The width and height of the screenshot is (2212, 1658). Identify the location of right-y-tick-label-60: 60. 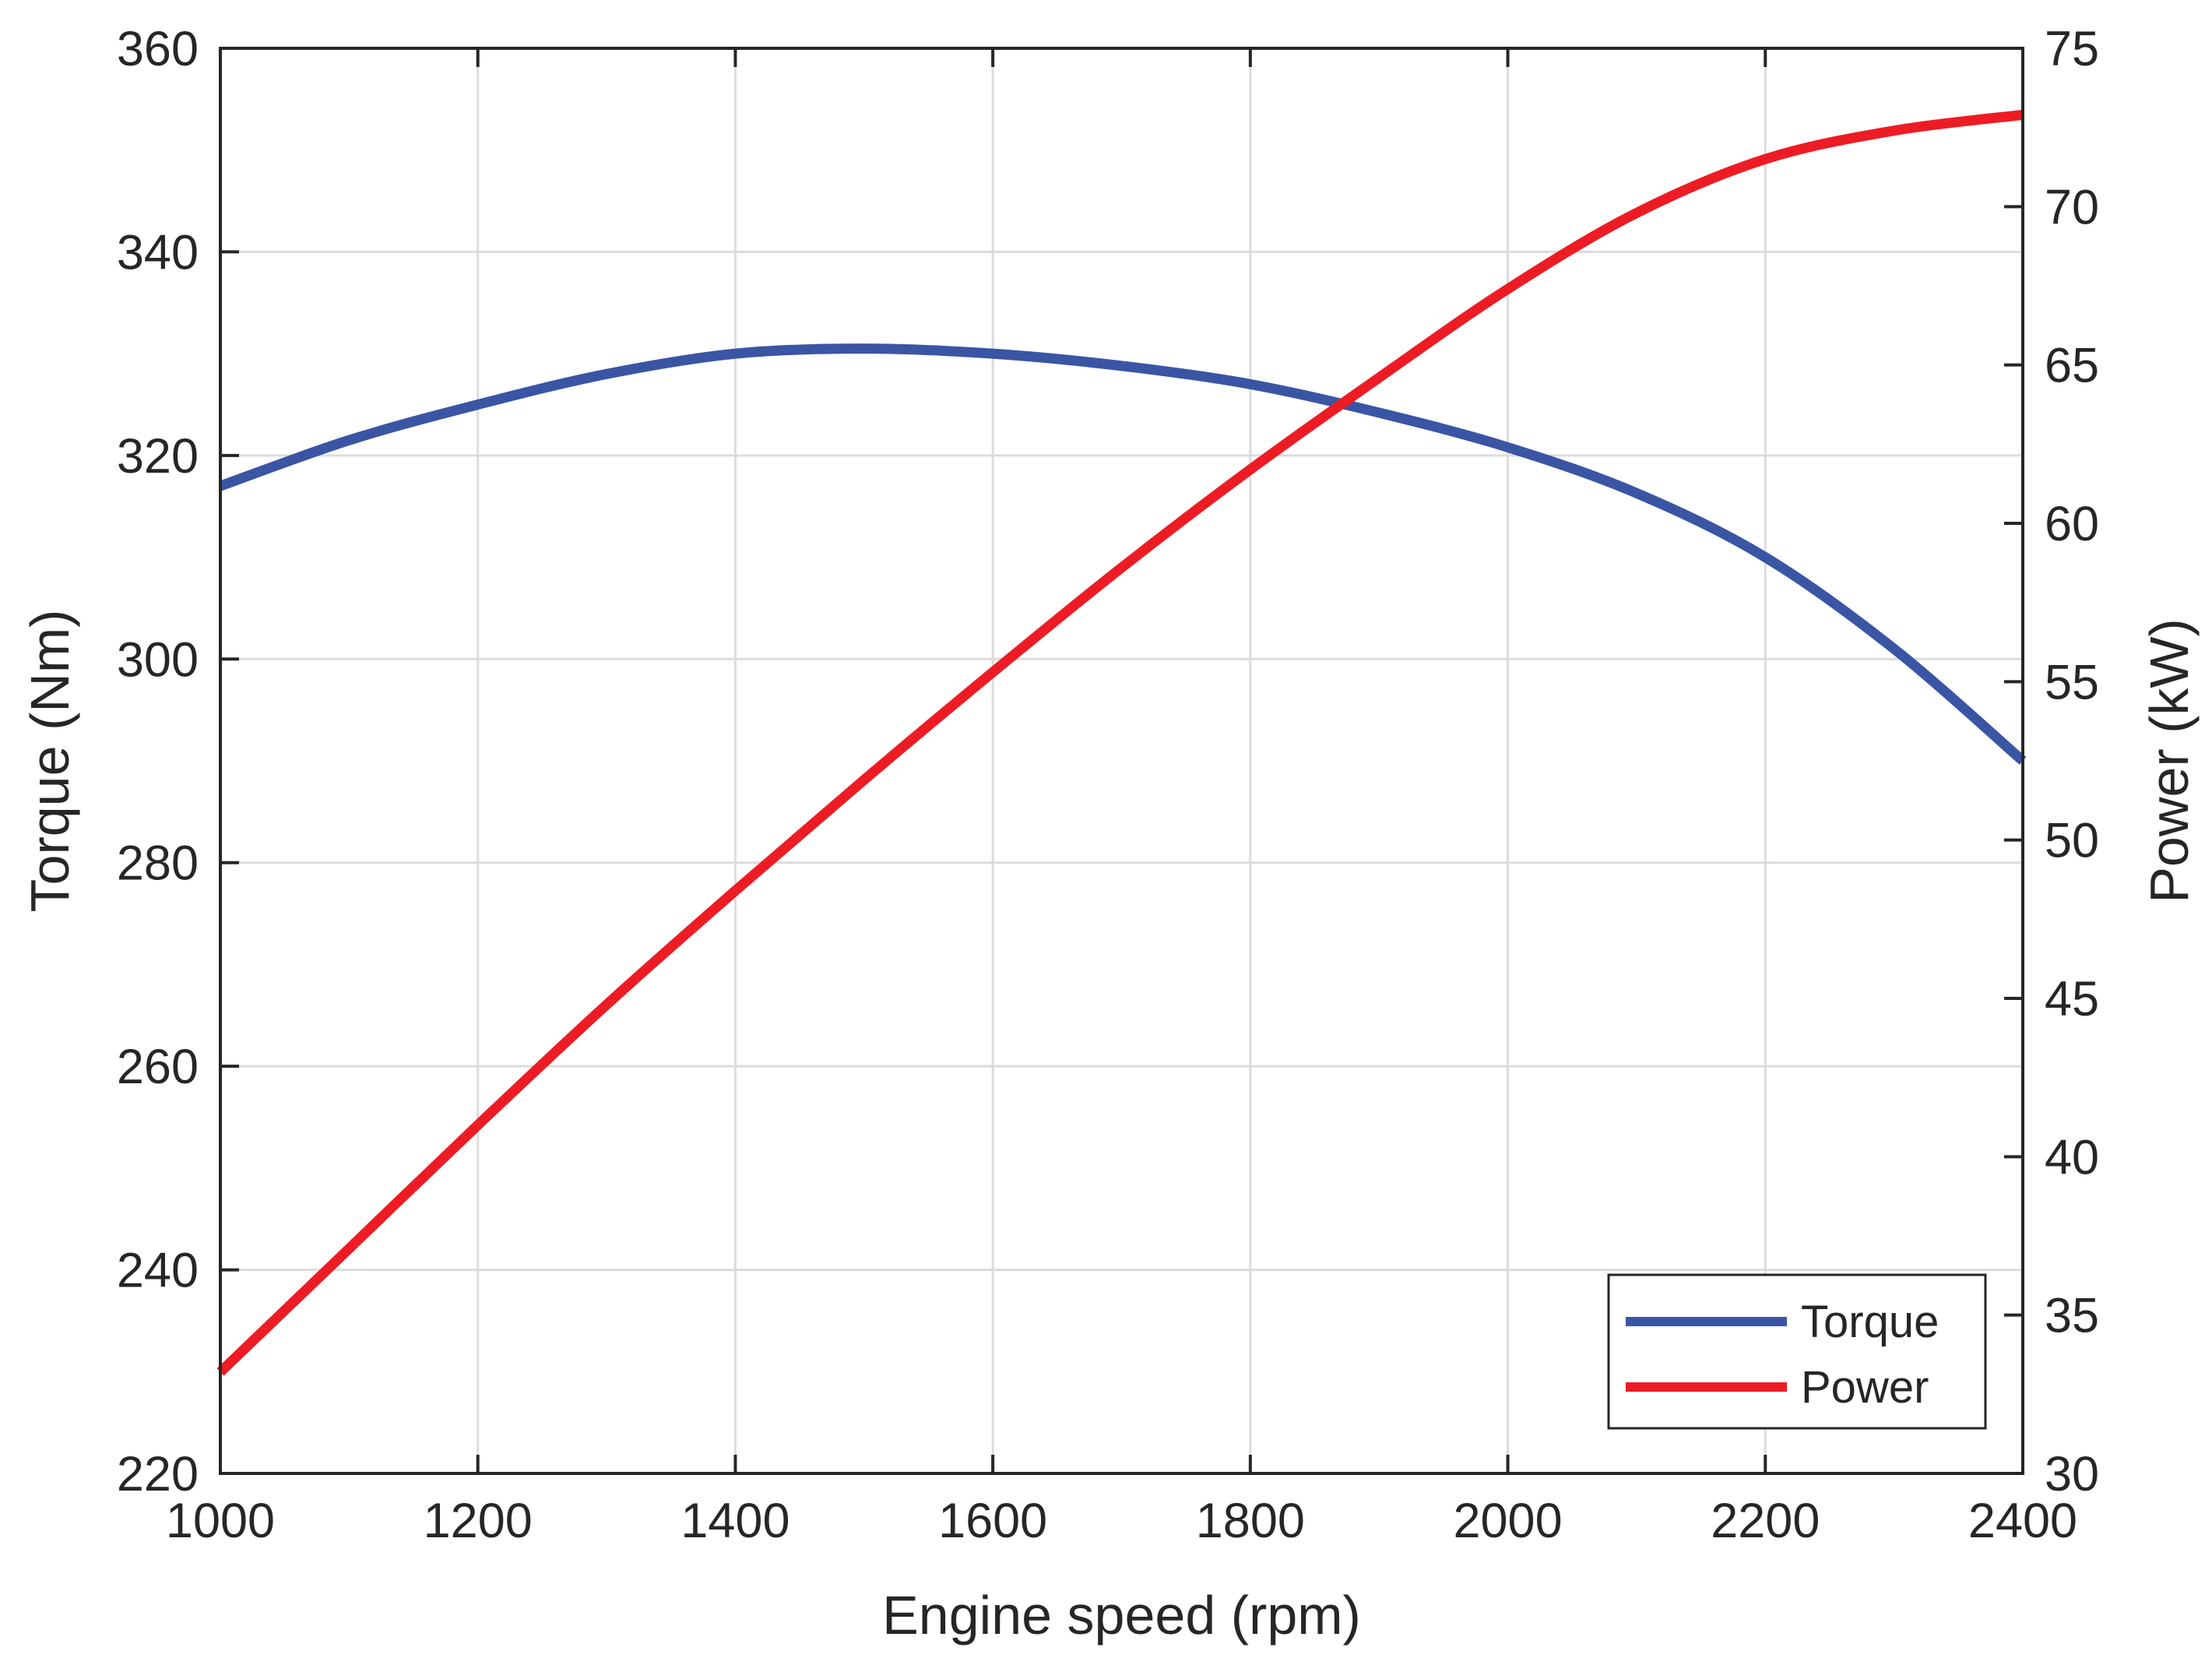
(2072, 524).